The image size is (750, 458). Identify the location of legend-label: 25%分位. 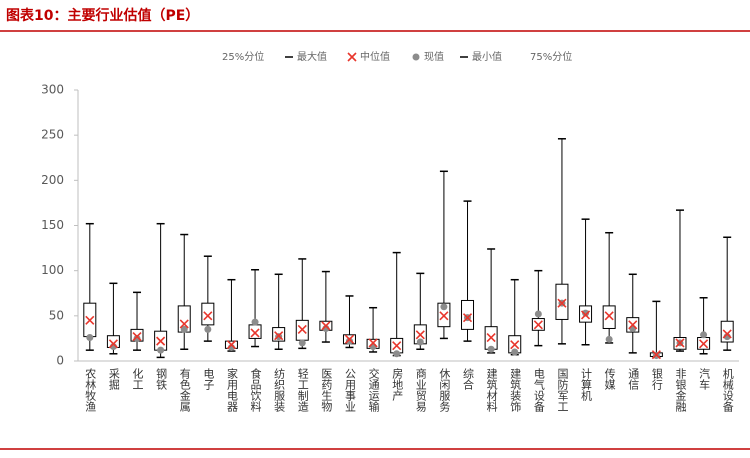
(243, 56).